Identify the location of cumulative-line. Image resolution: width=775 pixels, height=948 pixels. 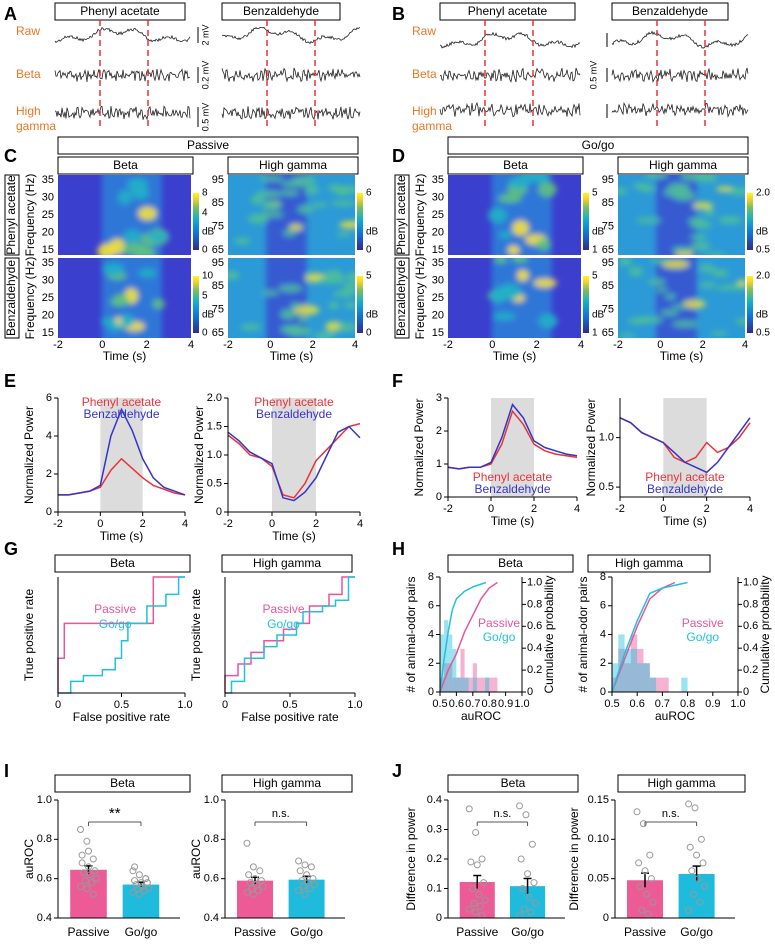
(468, 637).